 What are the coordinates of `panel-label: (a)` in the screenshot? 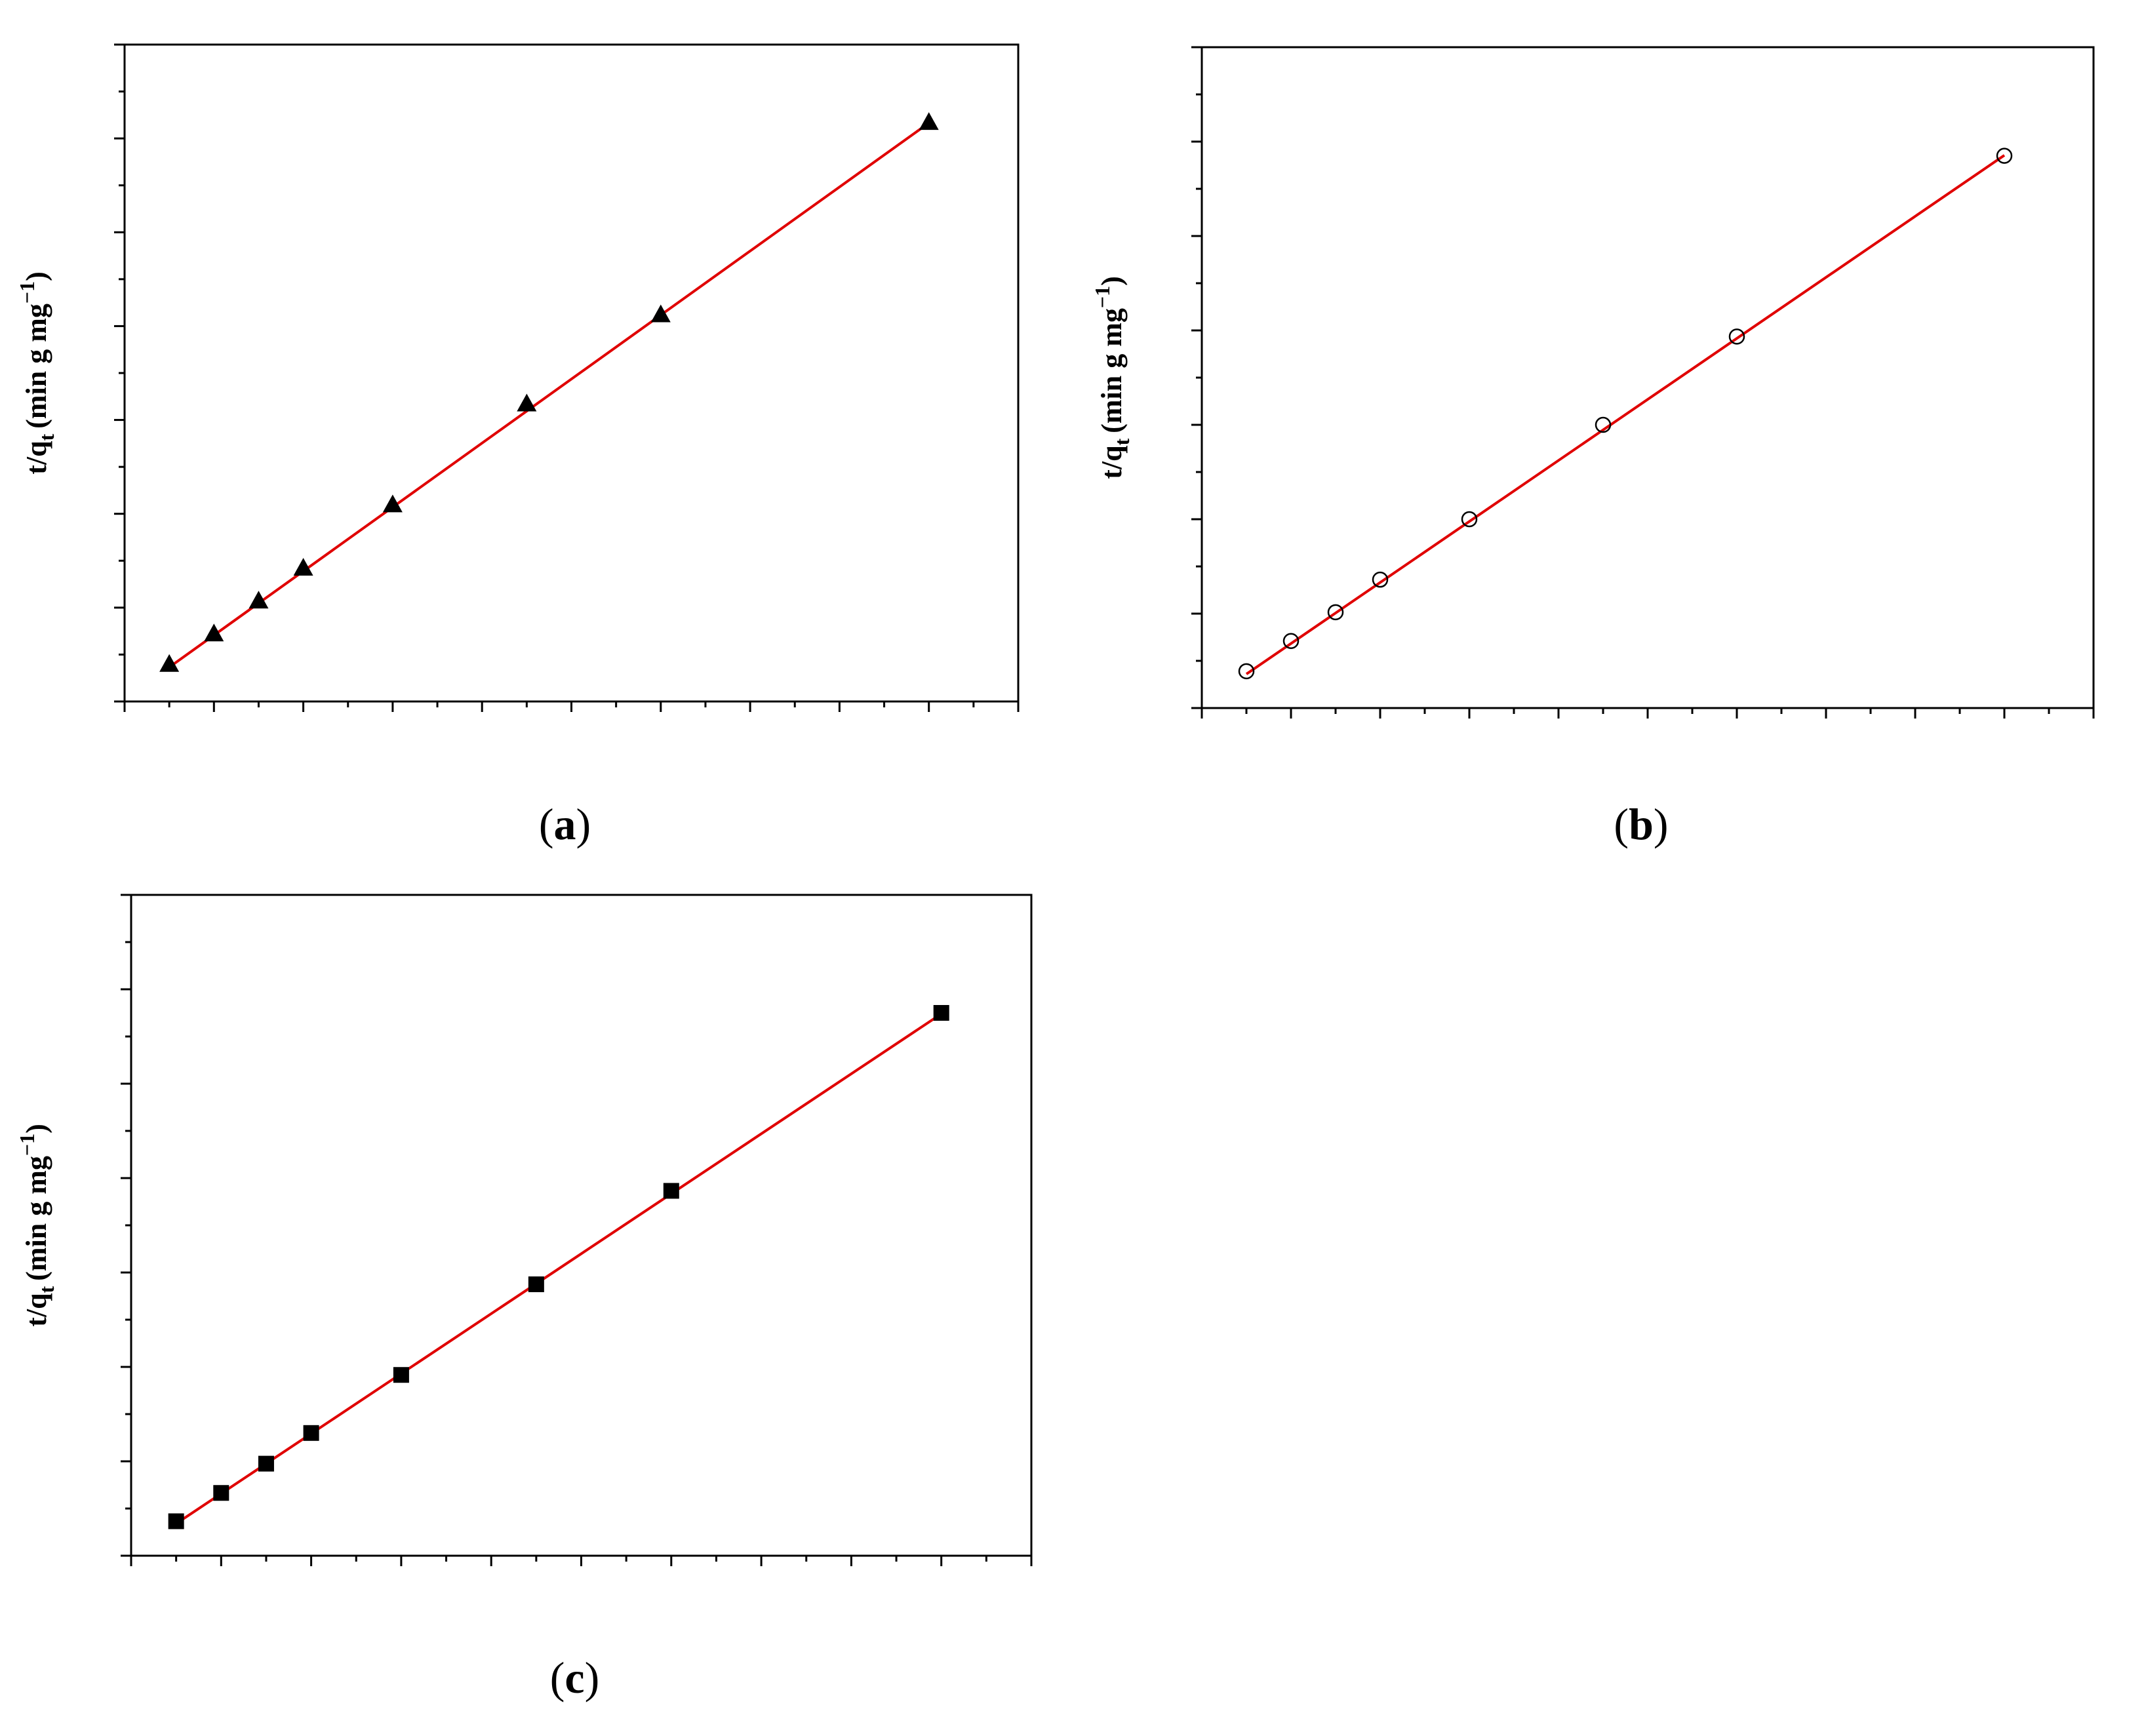 It's located at (565, 824).